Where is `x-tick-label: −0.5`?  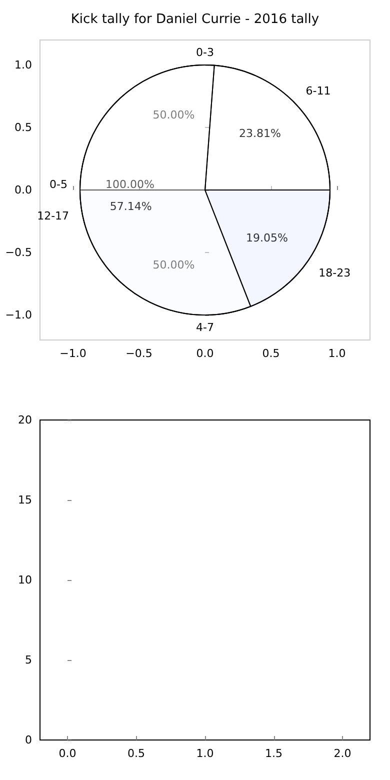 x-tick-label: −0.5 is located at coordinates (139, 353).